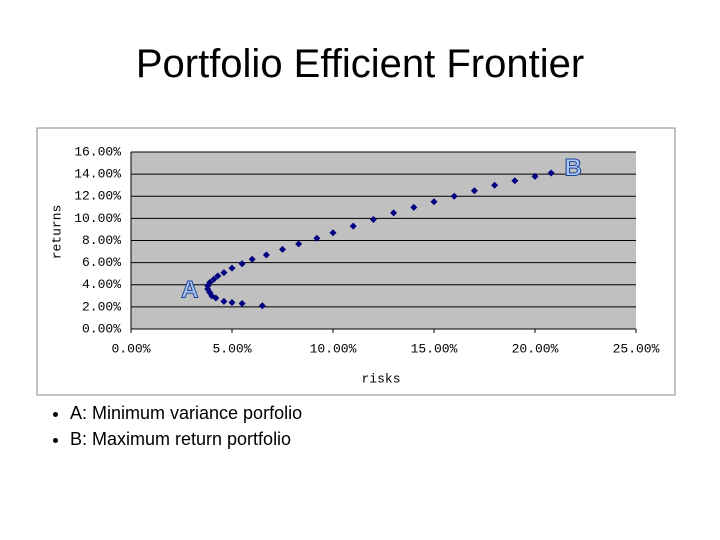 The height and width of the screenshot is (540, 720). I want to click on y-tick-label: 8.00%, so click(101, 240).